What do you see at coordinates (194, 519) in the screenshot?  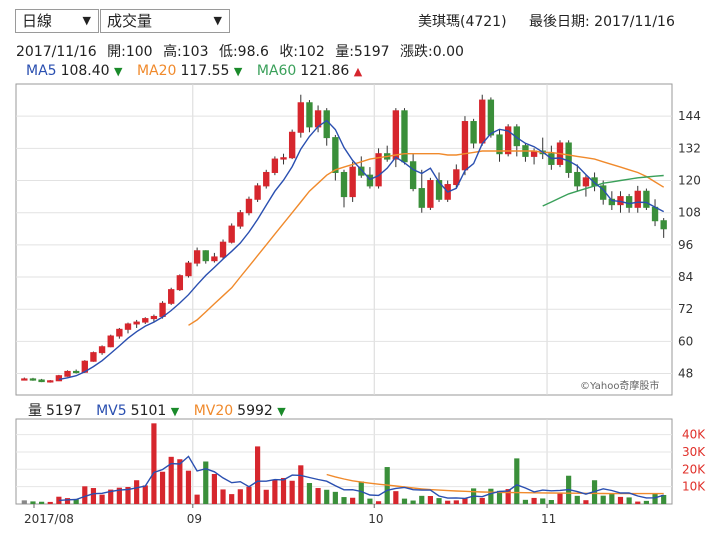 I see `x-tick-label: 09` at bounding box center [194, 519].